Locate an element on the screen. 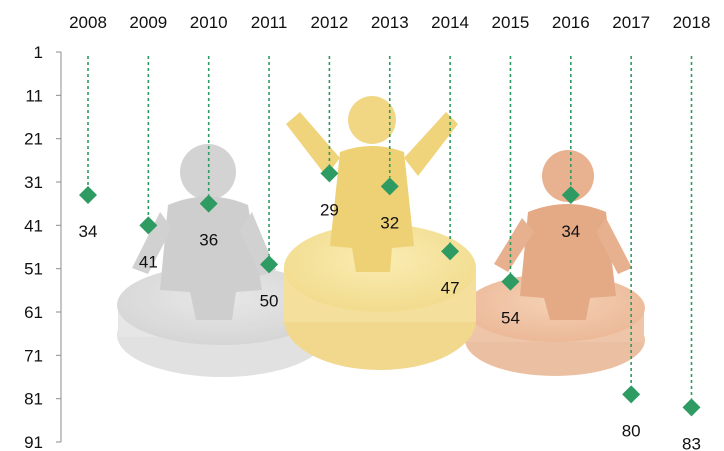 Image resolution: width=724 pixels, height=451 pixels. data-label: 41 is located at coordinates (148, 261).